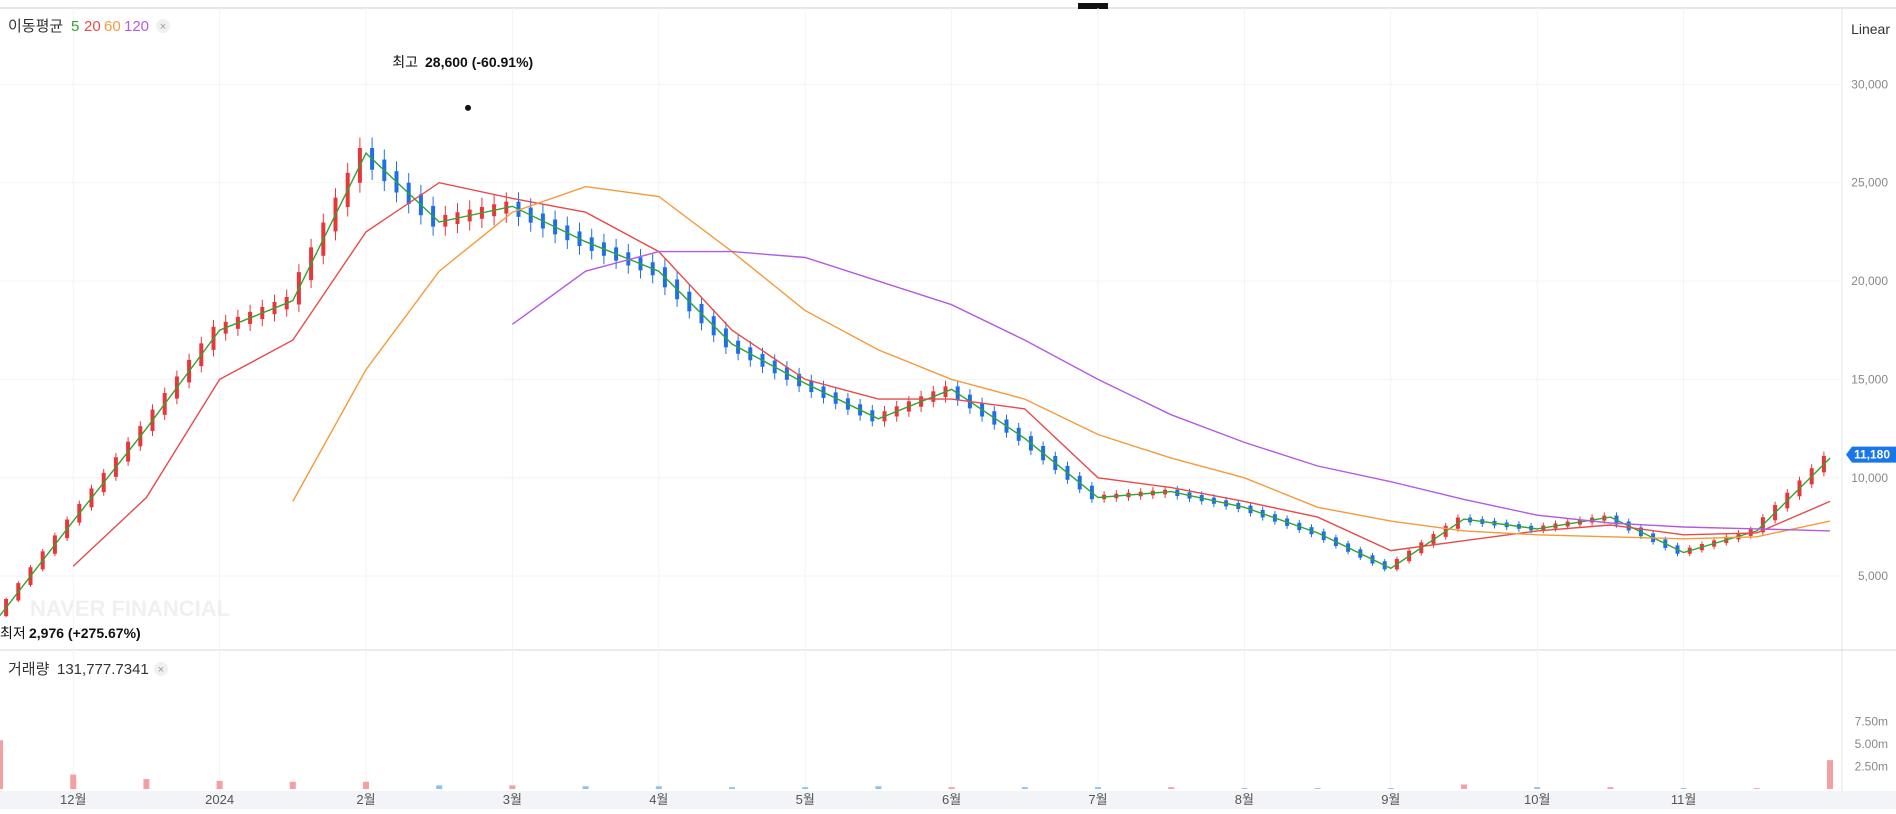 The height and width of the screenshot is (814, 1896). Describe the element at coordinates (462, 82) in the screenshot. I see `high-annotation: 최고 28,600 (-60.91%)` at that location.